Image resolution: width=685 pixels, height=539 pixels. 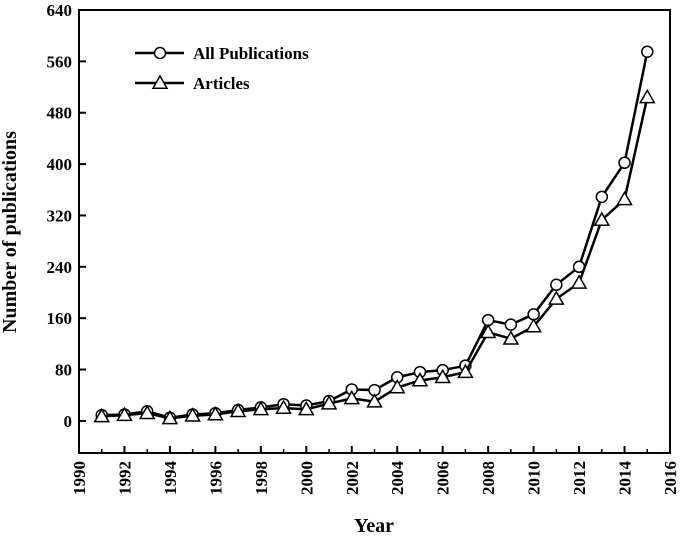 I want to click on legend-item: All Publications, so click(x=222, y=53).